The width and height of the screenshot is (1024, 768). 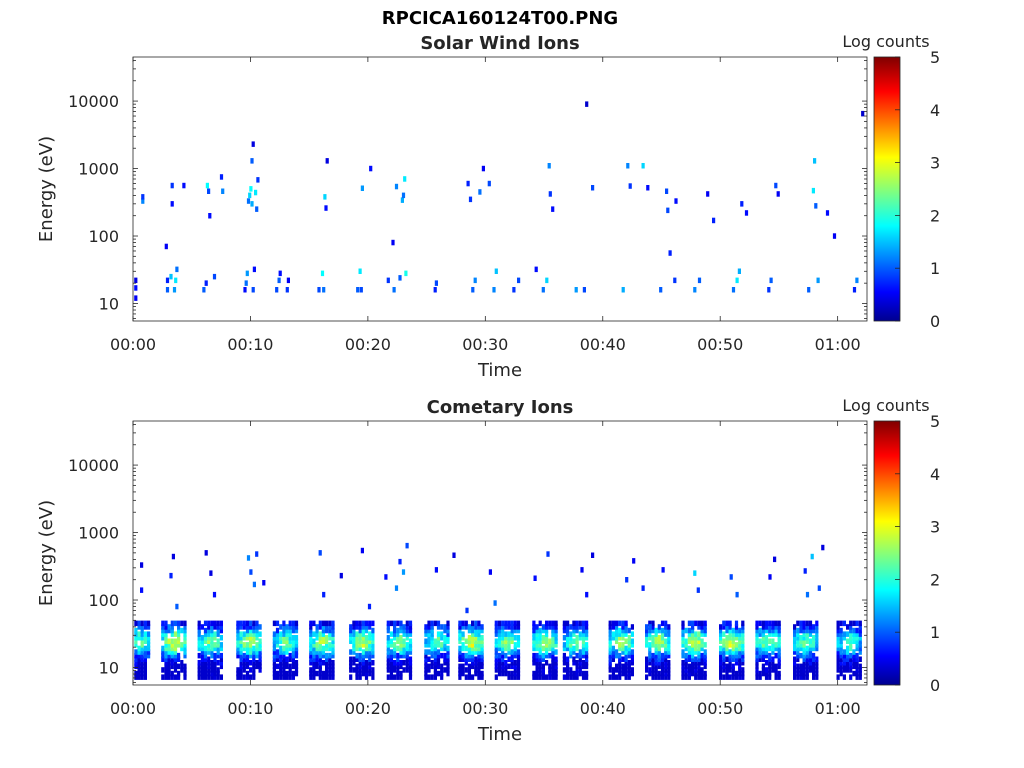 I want to click on y-axis-label-cometary: Energy (eV), so click(x=46, y=553).